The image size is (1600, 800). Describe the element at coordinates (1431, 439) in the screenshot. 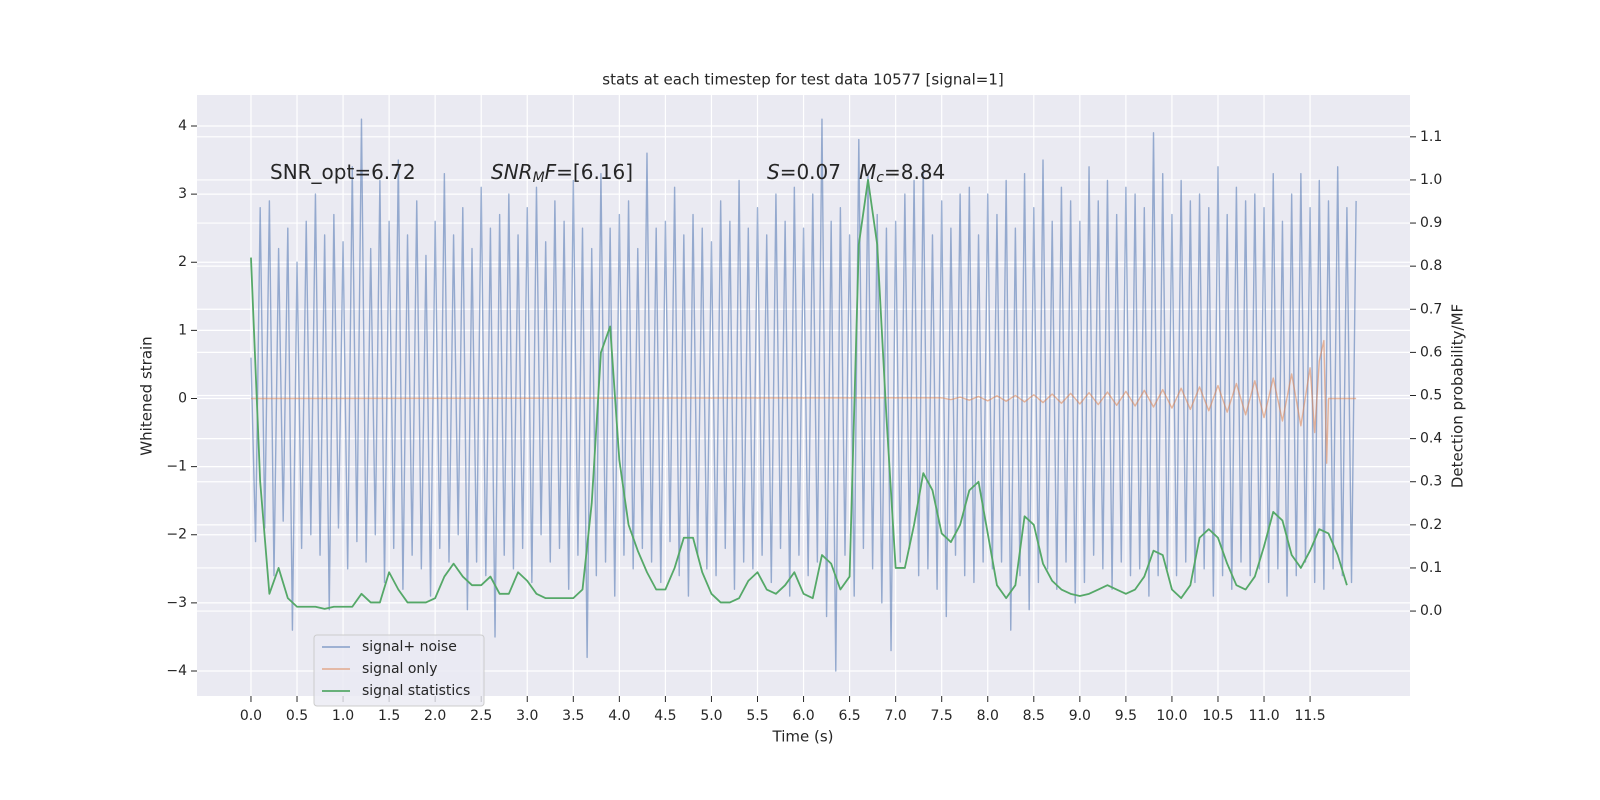

I see `y2-tick-label: 0.4` at that location.